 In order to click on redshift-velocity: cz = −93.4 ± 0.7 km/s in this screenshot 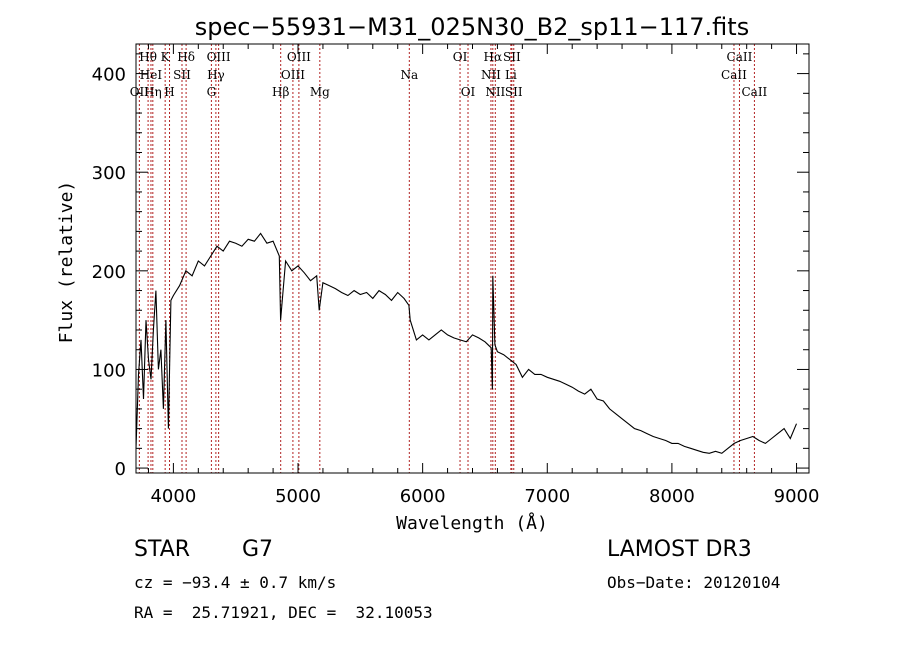, I will do `click(235, 582)`.